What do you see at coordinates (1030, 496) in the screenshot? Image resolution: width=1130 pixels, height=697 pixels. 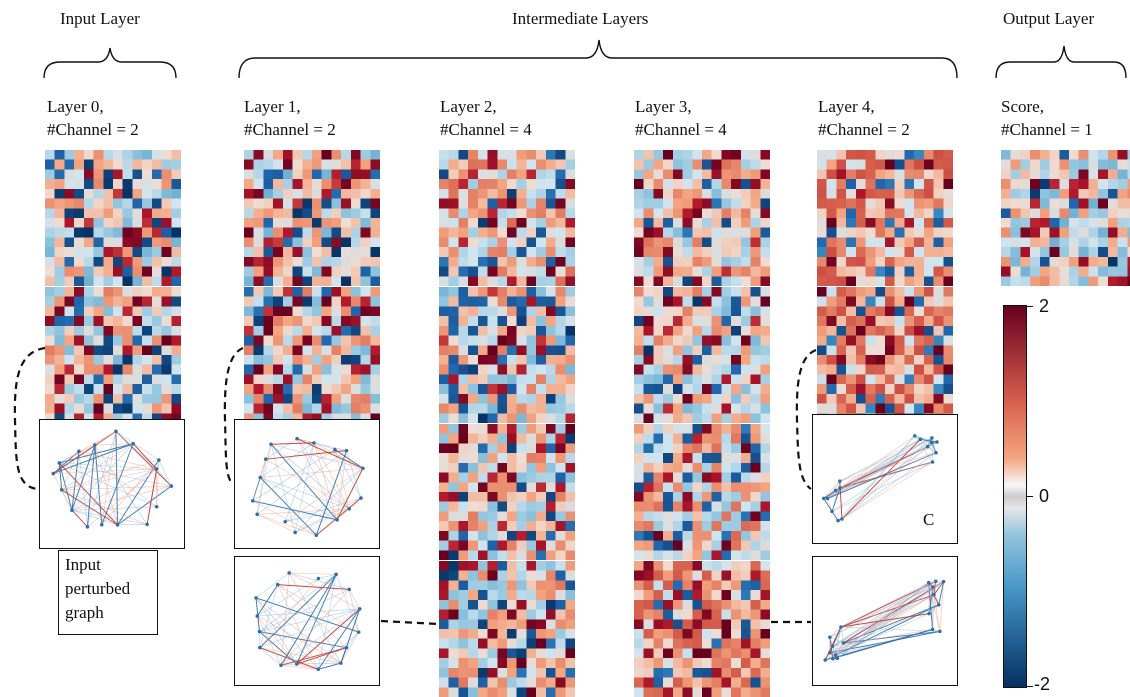 I see `colorbar-tick` at bounding box center [1030, 496].